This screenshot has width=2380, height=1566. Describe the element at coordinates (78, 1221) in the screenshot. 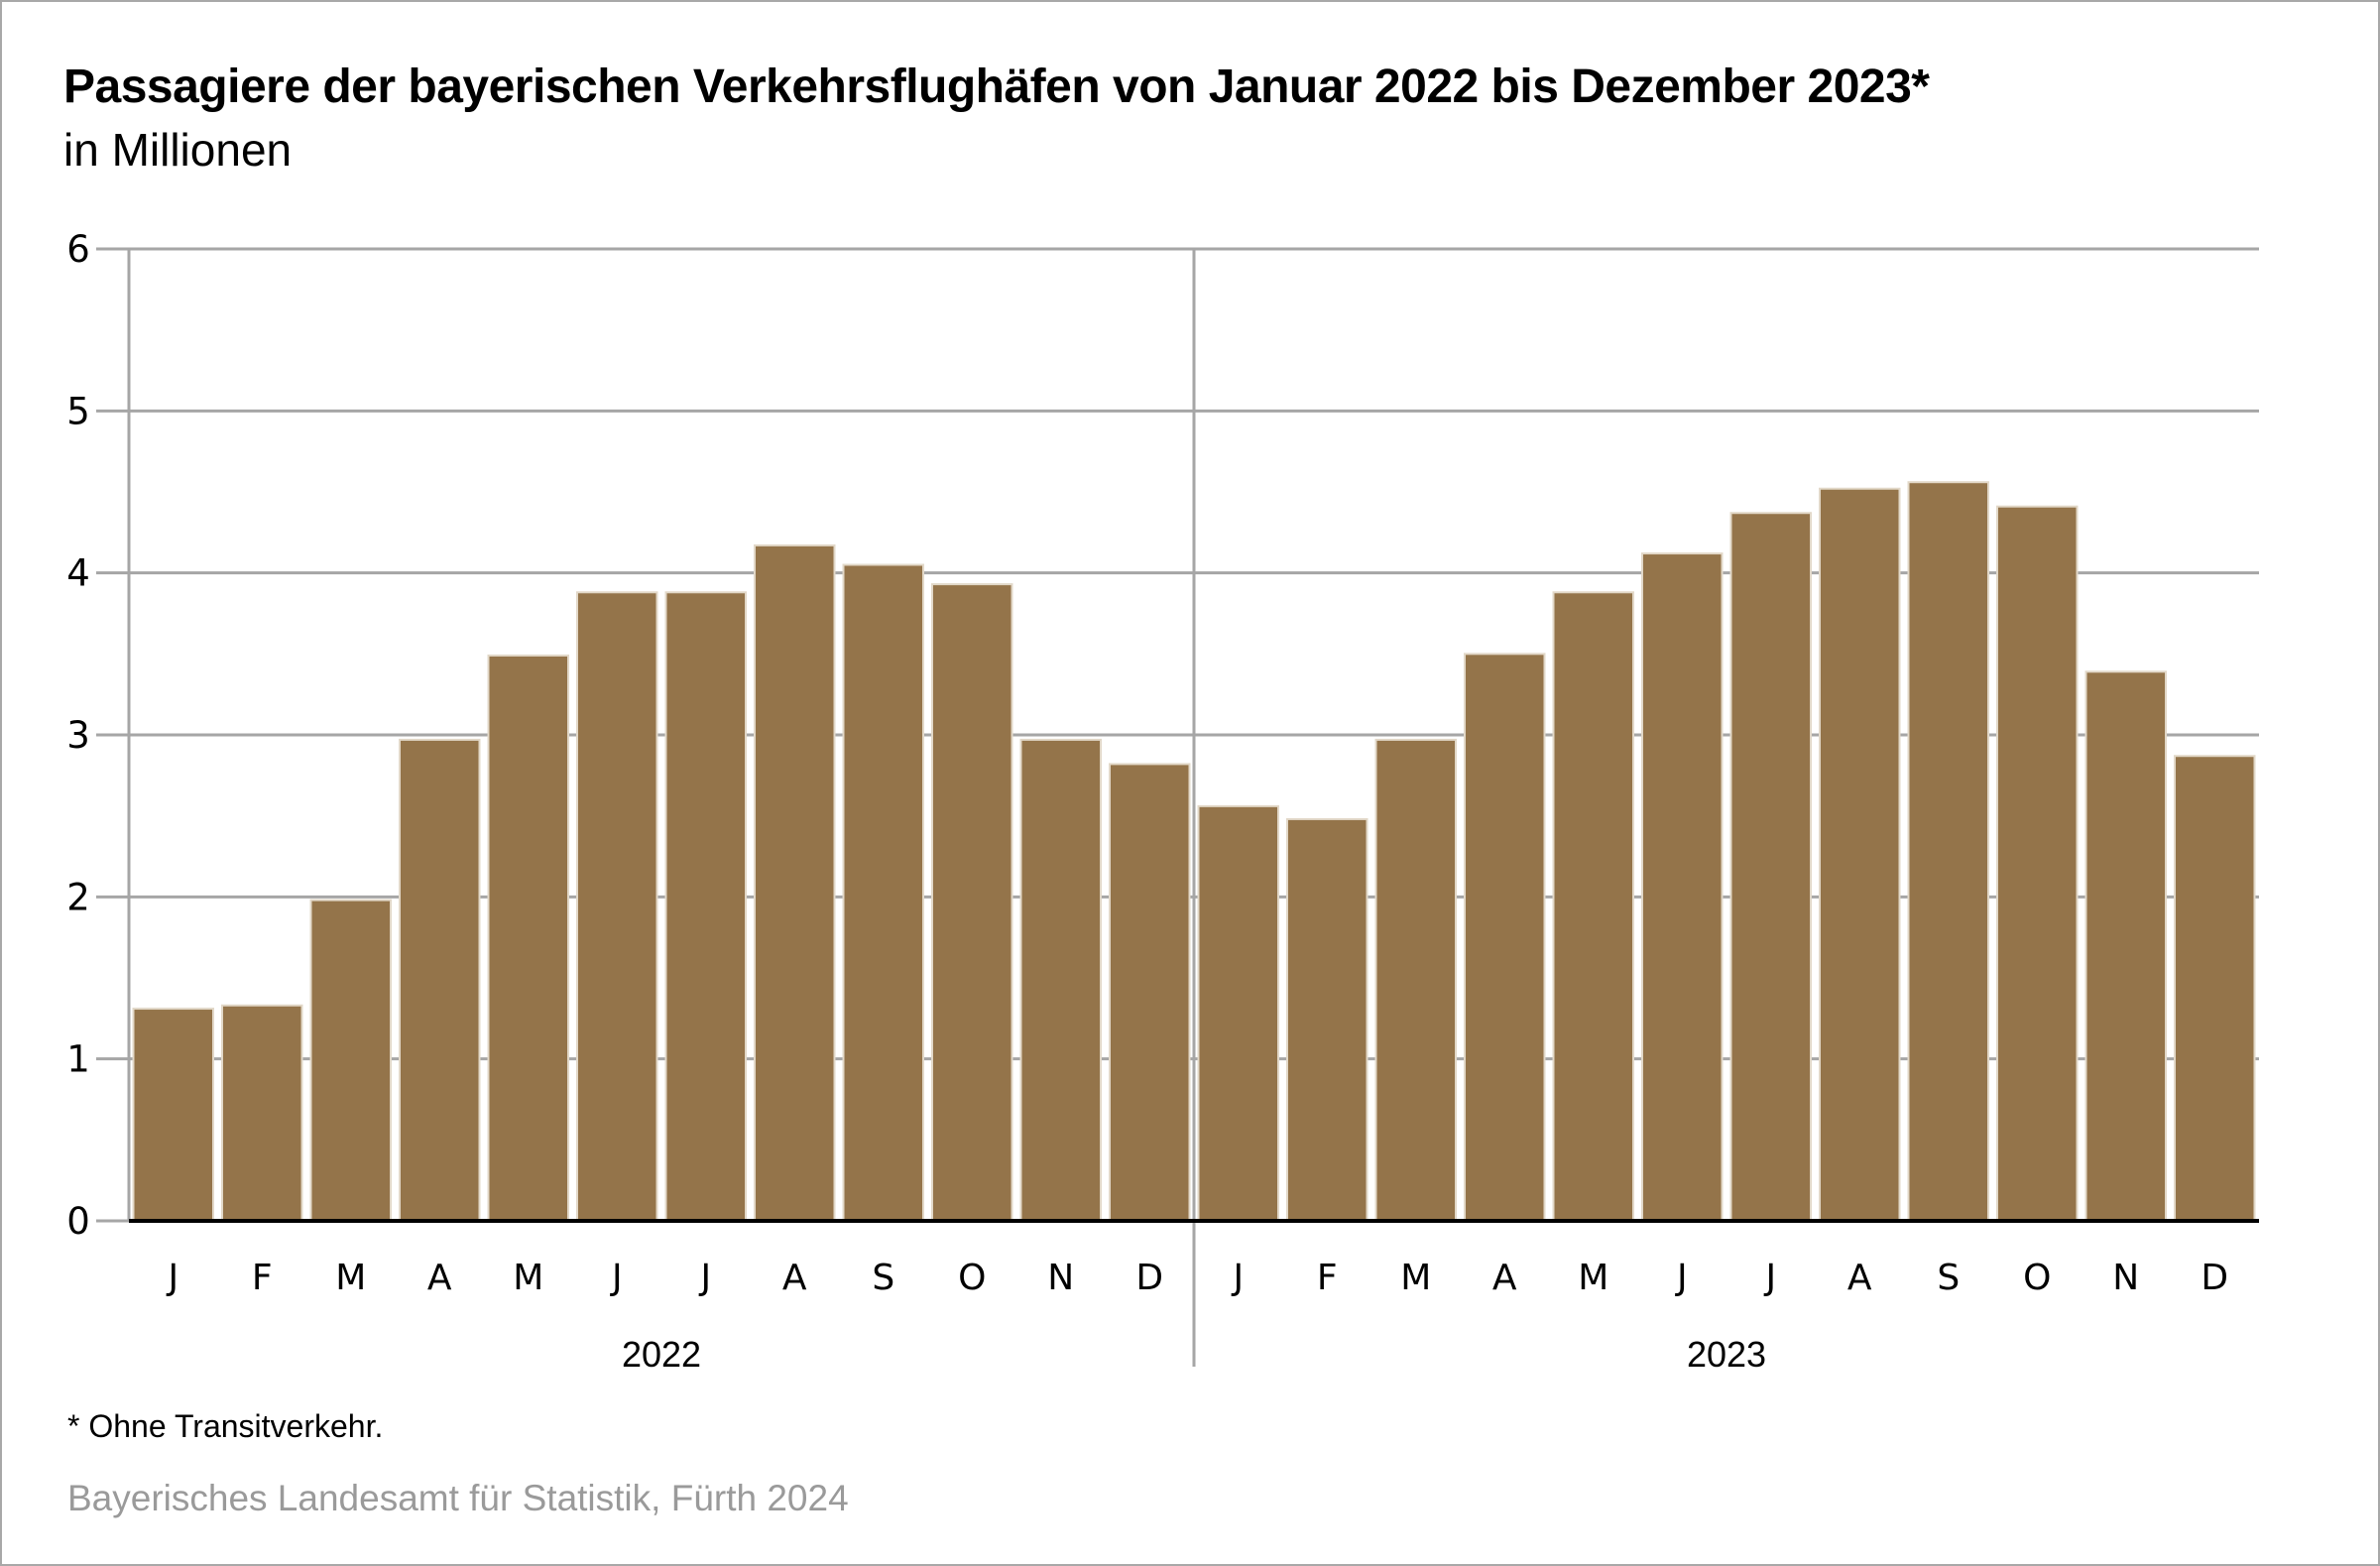

I see `y-tick-label: 0` at that location.